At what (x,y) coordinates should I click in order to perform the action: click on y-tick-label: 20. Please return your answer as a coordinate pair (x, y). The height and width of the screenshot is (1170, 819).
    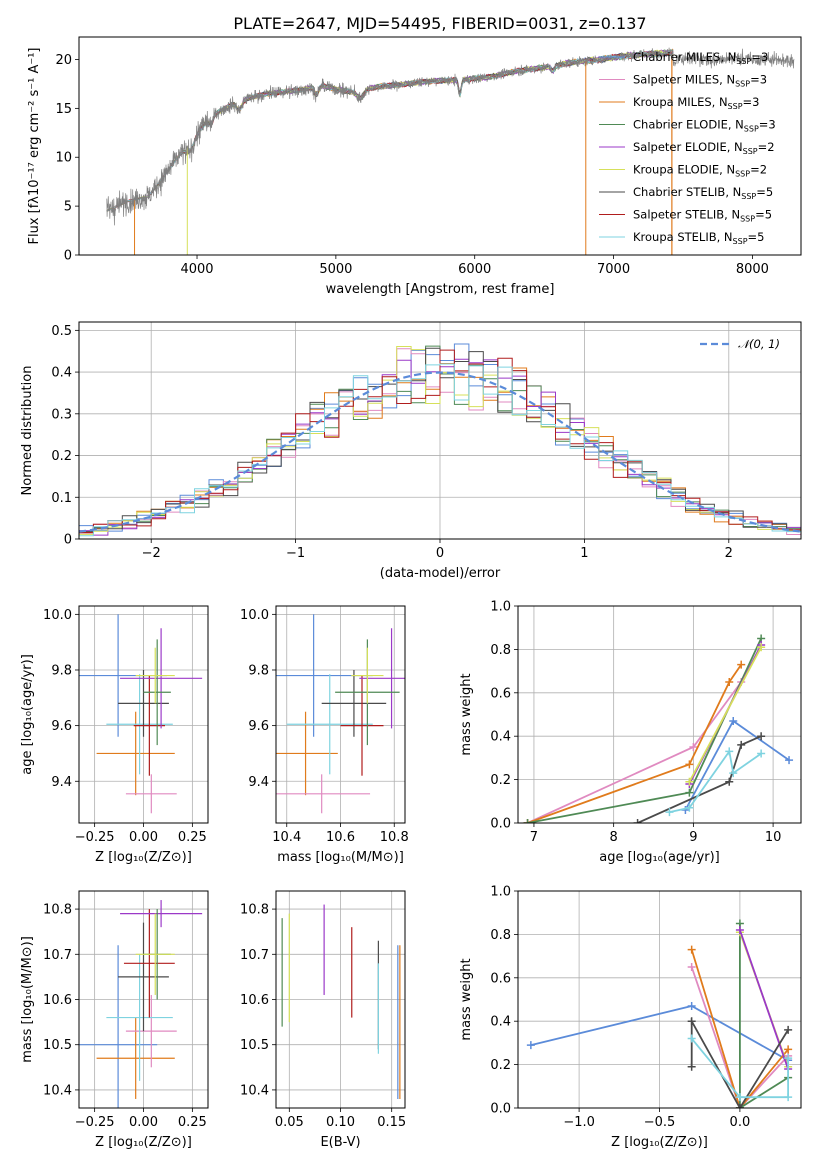
    Looking at the image, I should click on (63, 60).